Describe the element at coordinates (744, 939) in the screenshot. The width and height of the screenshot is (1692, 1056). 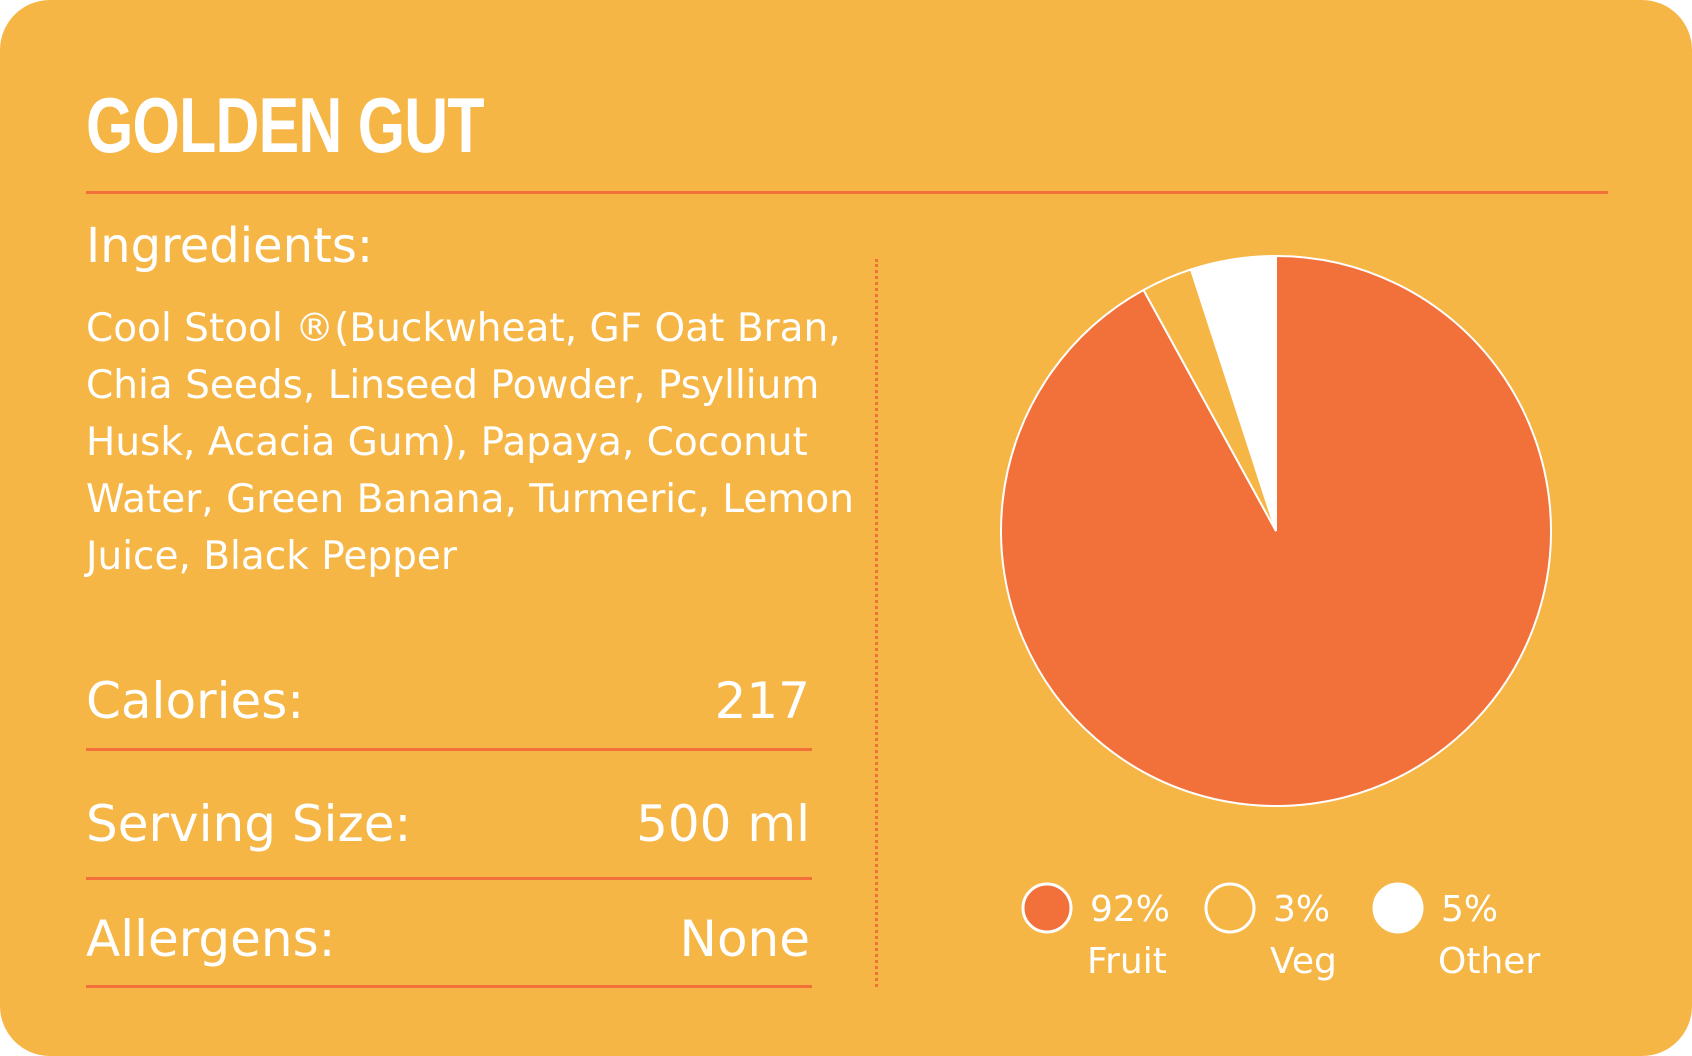
I see `fact-value: None` at that location.